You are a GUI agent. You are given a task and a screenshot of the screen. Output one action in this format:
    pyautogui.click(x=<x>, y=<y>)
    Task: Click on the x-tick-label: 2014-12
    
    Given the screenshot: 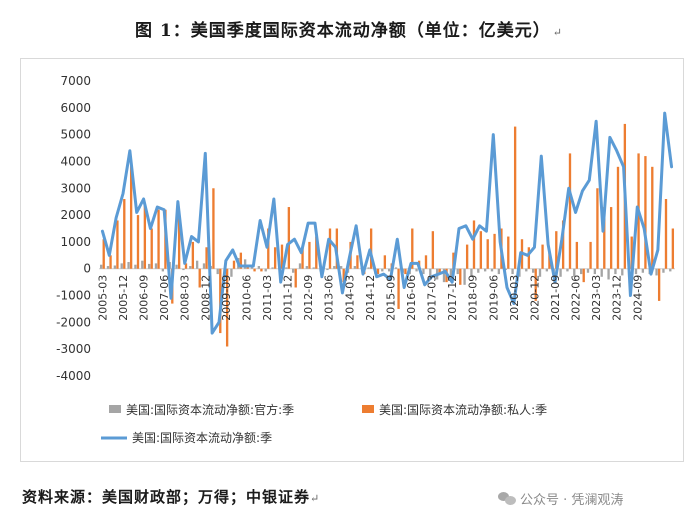 What is the action you would take?
    pyautogui.click(x=370, y=298)
    